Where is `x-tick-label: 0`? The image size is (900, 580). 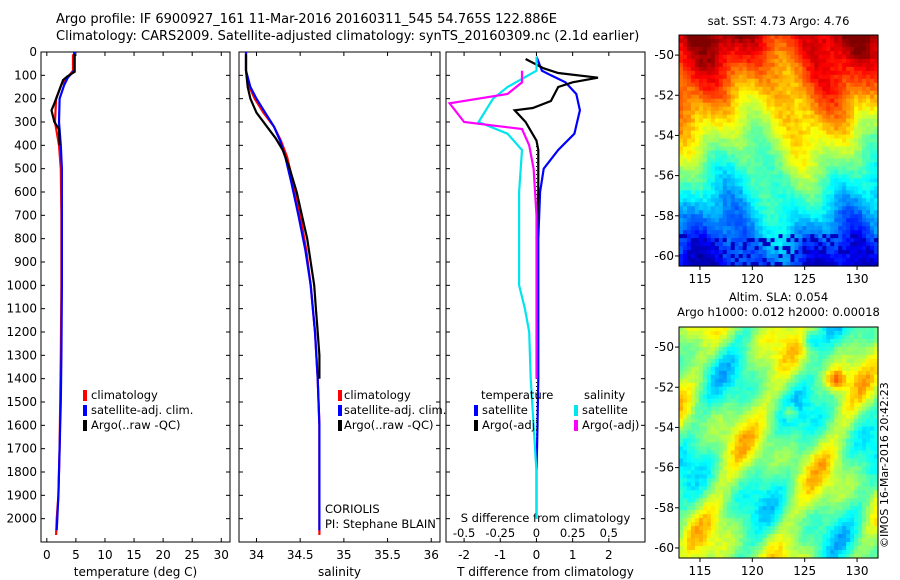 x-tick-label: 0 is located at coordinates (537, 555).